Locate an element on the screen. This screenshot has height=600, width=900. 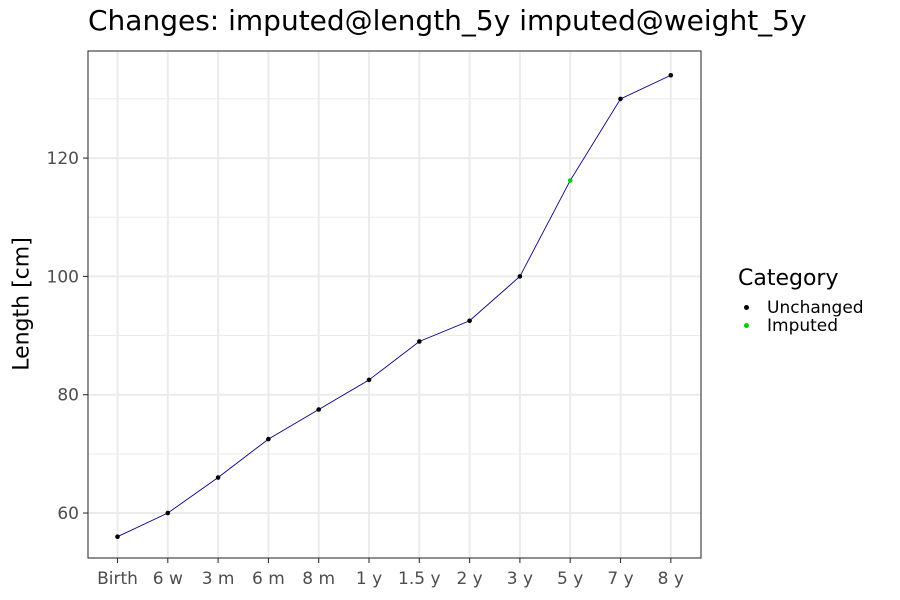
x-tick-label: 2 y is located at coordinates (469, 579).